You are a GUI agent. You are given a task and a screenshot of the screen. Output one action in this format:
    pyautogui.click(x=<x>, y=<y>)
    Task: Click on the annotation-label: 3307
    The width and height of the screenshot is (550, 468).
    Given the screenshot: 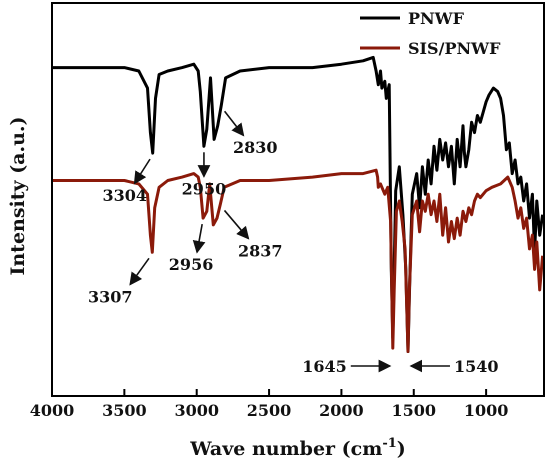 What is the action you would take?
    pyautogui.click(x=110, y=296)
    